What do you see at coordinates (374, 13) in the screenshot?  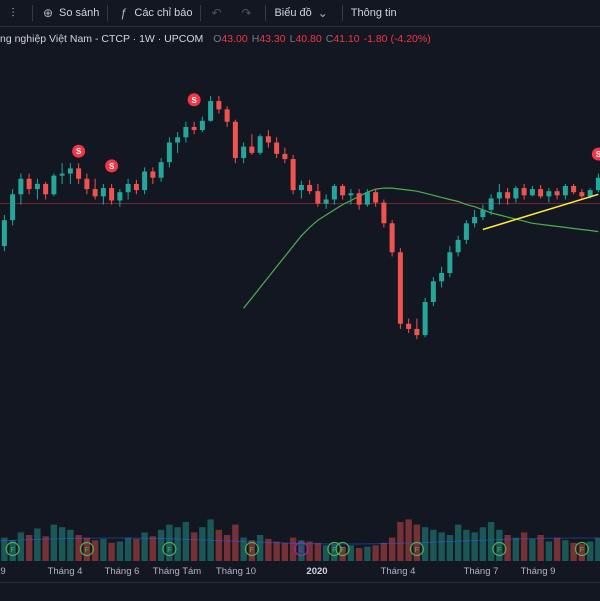 I see `info-button: Thông tin` at bounding box center [374, 13].